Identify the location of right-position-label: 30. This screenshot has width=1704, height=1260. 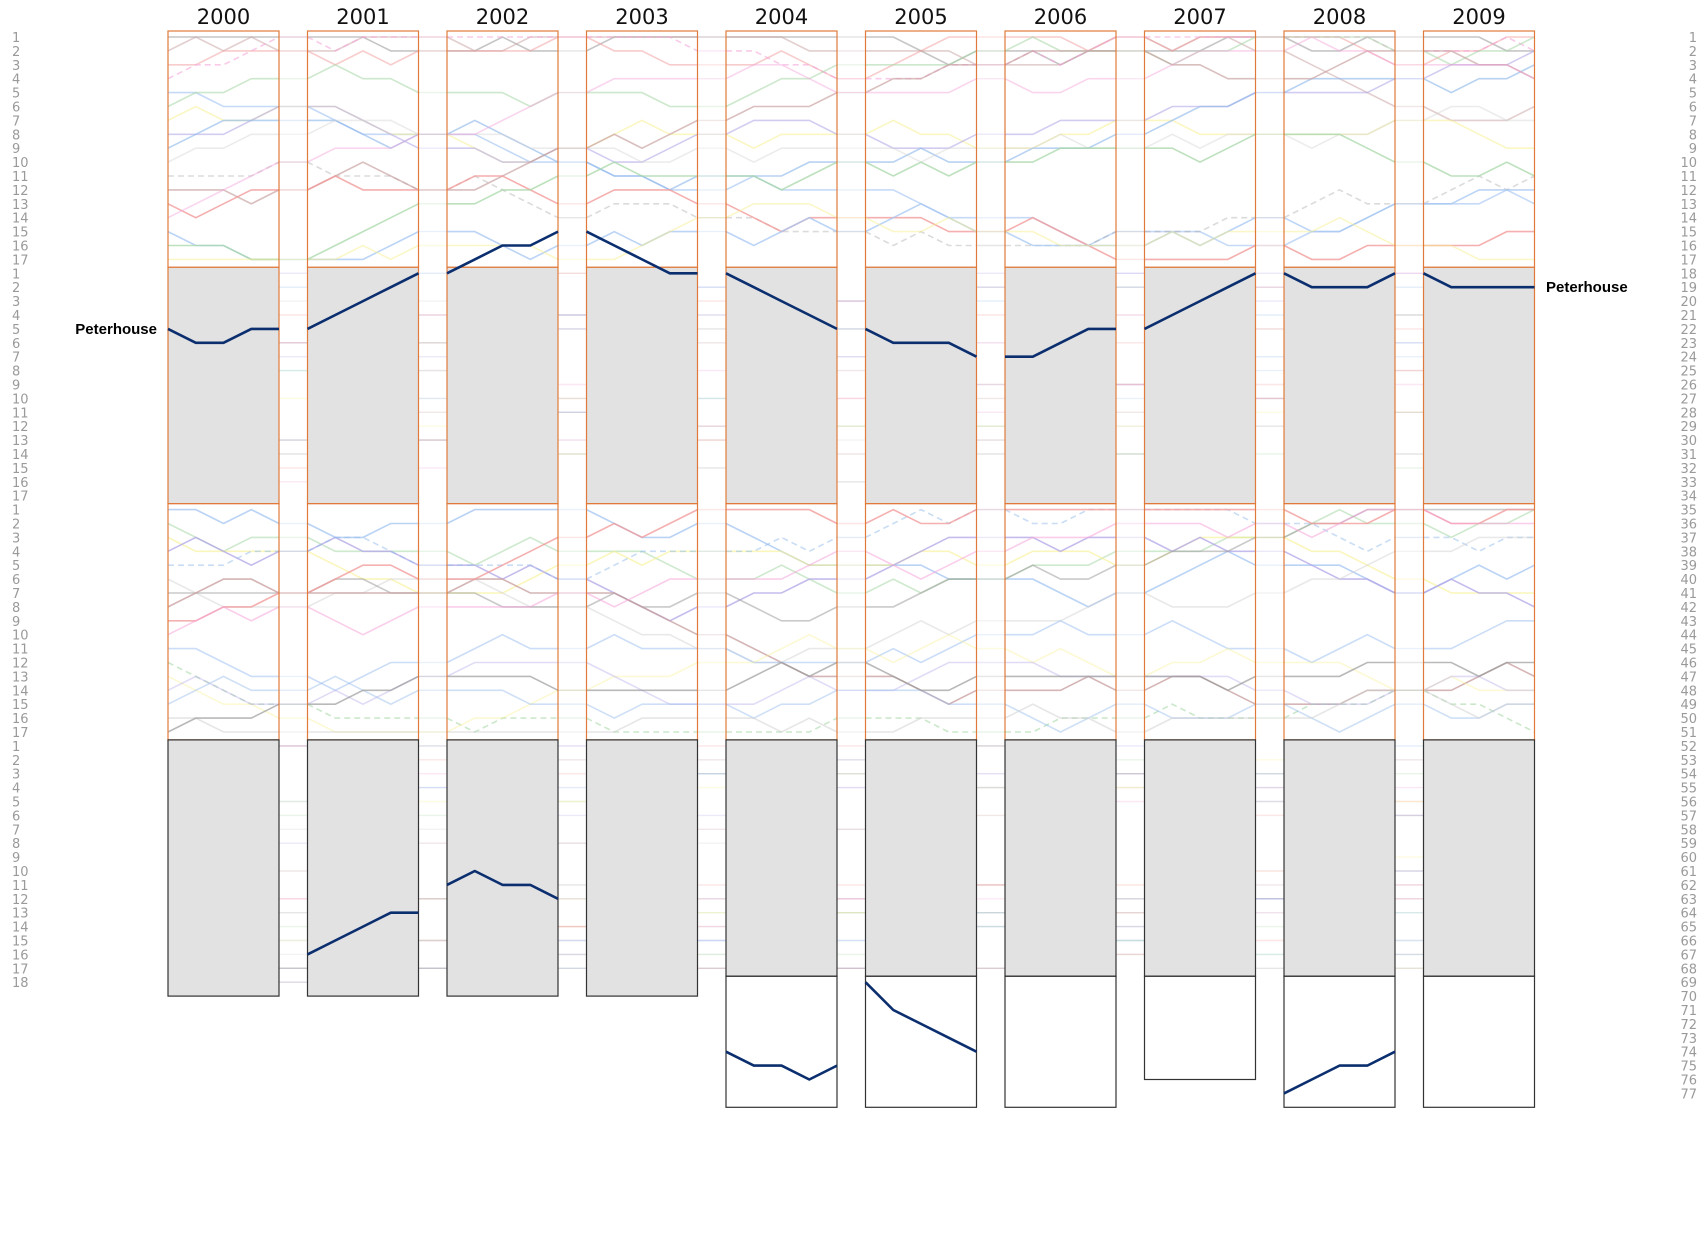
(1688, 441).